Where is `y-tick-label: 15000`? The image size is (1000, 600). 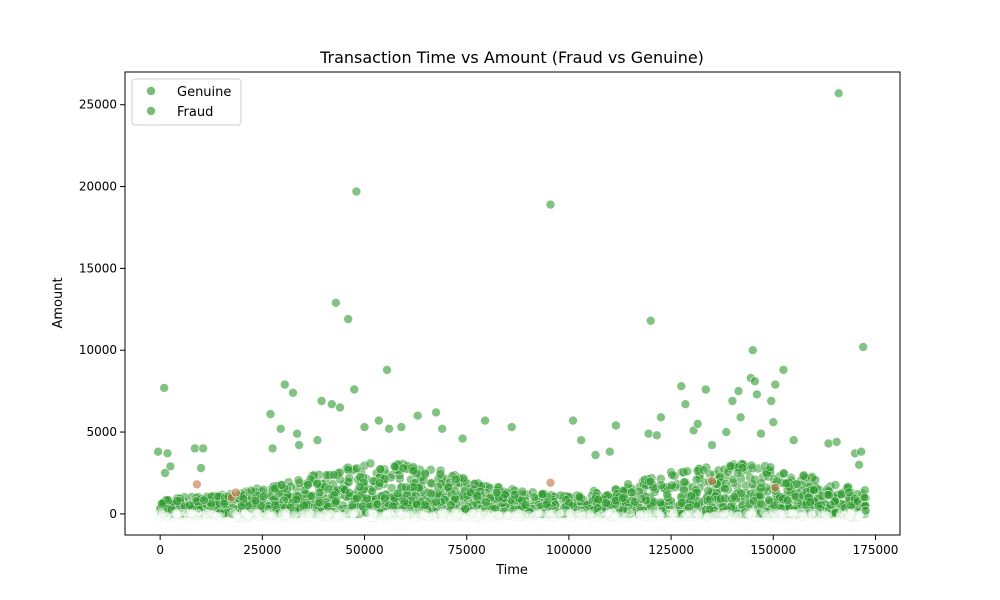
y-tick-label: 15000 is located at coordinates (98, 268).